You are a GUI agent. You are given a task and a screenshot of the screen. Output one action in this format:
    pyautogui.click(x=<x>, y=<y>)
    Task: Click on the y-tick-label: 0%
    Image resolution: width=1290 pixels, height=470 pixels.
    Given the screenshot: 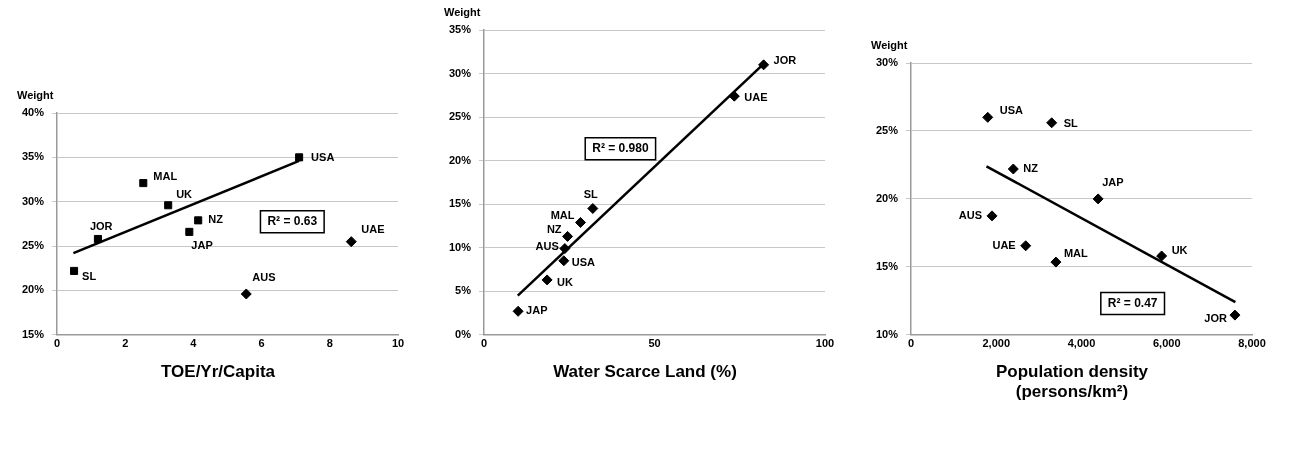 What is the action you would take?
    pyautogui.click(x=463, y=333)
    